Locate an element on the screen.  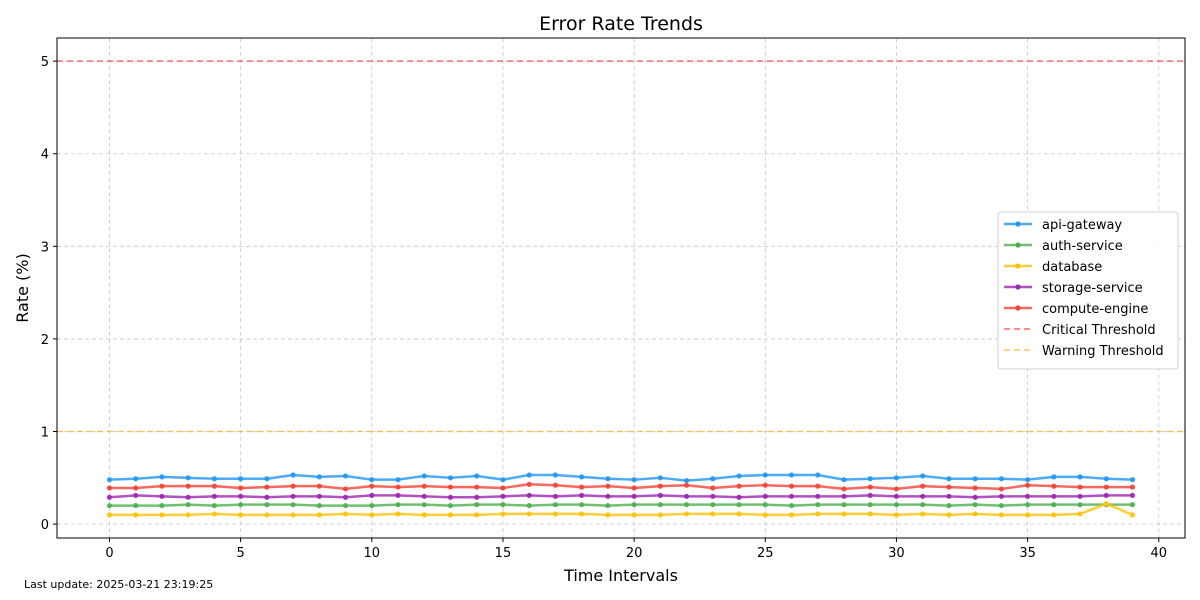
x-tick-label: 20 is located at coordinates (634, 553).